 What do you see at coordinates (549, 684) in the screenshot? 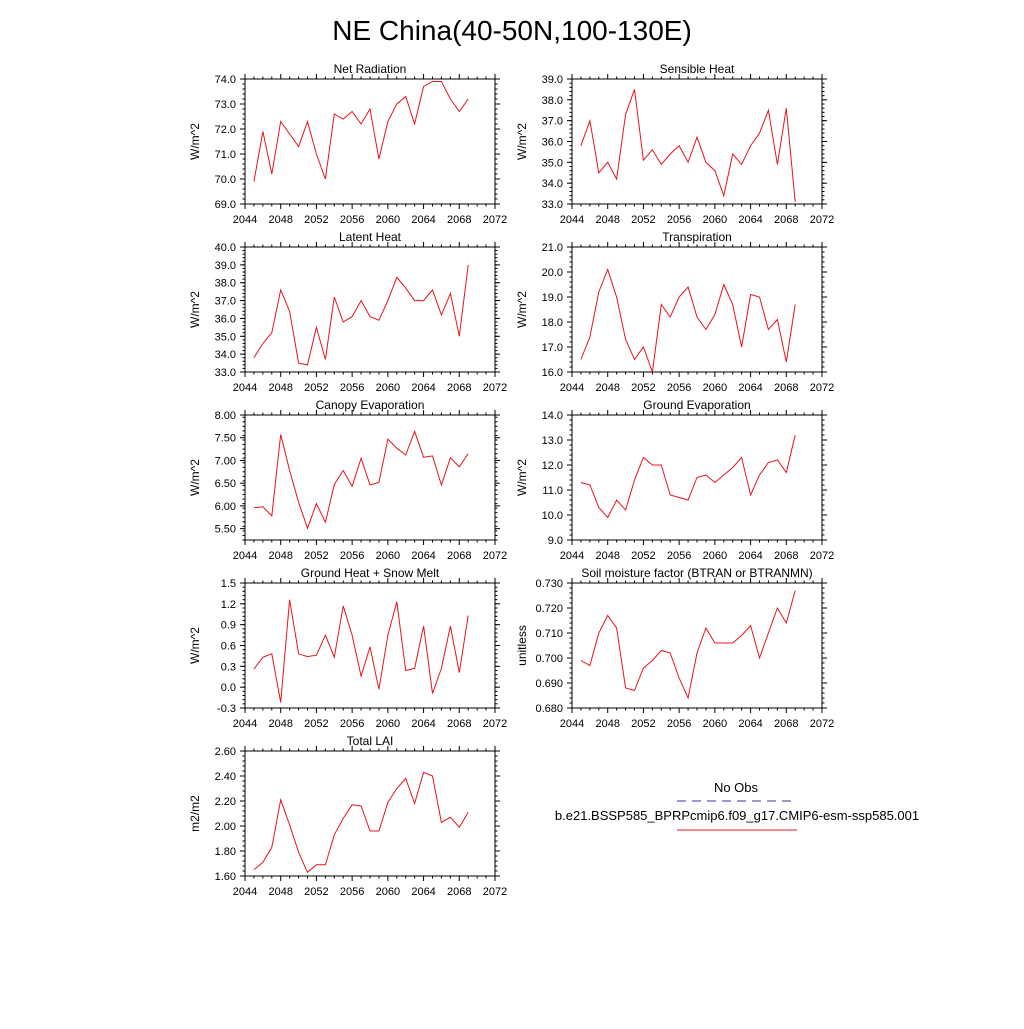
I see `y-tick-label: 0.690` at bounding box center [549, 684].